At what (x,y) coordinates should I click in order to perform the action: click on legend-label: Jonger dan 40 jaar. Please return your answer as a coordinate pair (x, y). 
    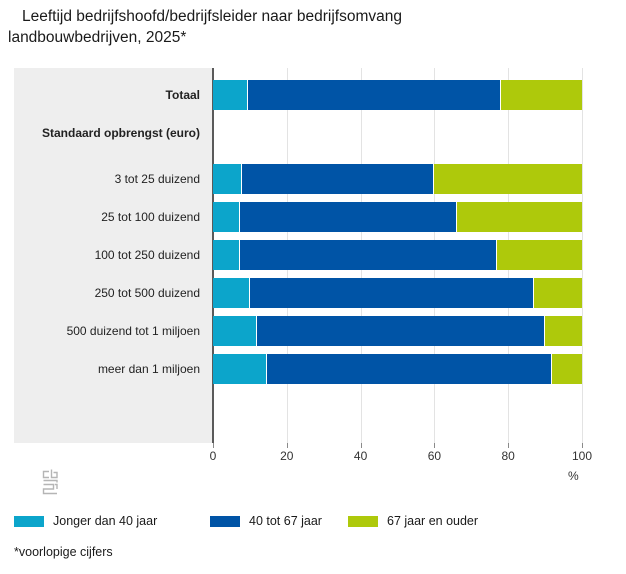
    Looking at the image, I should click on (105, 521).